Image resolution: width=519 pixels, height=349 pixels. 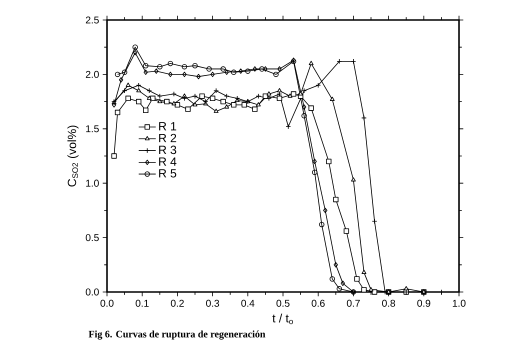 I want to click on legend-label: R 1, so click(x=167, y=126).